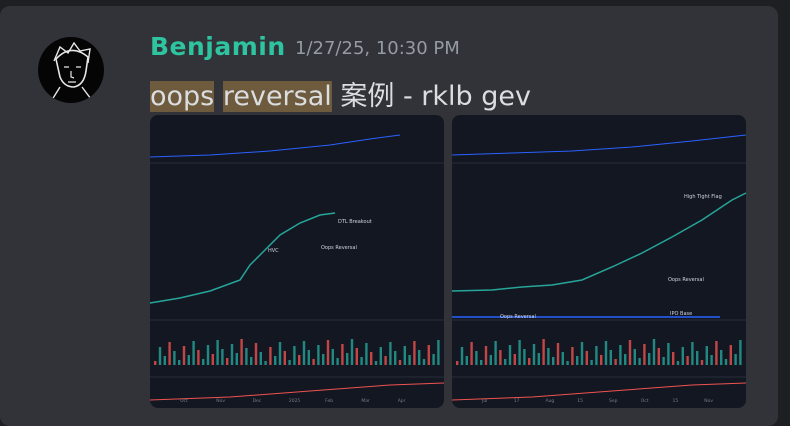  Describe the element at coordinates (365, 401) in the screenshot. I see `axis-label: Mar` at that location.